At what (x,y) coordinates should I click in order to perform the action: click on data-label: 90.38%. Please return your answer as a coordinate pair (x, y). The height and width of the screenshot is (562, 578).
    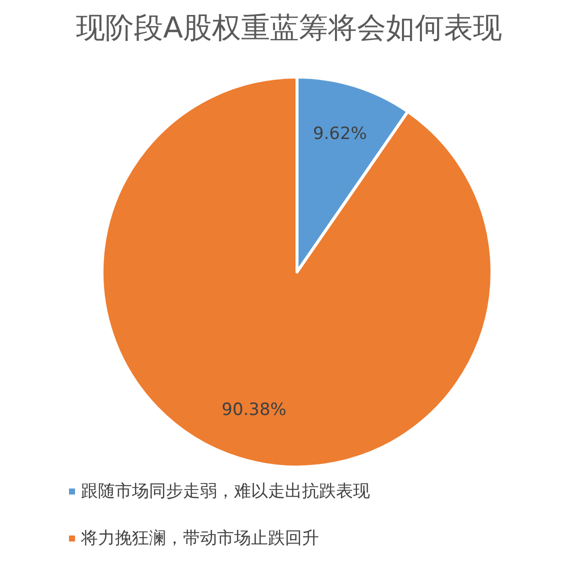
    Looking at the image, I should click on (254, 410).